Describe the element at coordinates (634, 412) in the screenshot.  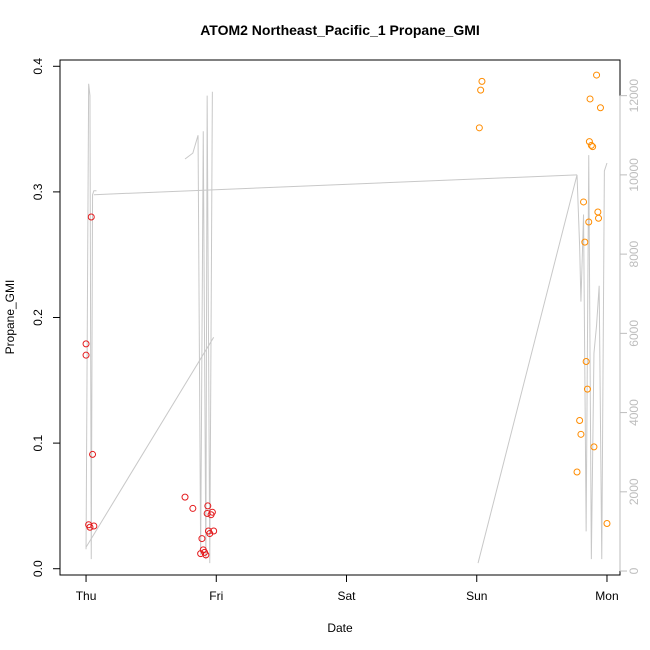
I see `right-tick-label: 4000` at that location.